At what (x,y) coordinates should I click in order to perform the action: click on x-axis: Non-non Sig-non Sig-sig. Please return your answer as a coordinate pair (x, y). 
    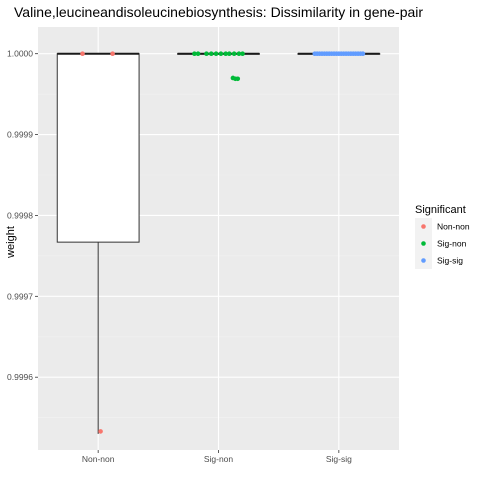
    Looking at the image, I should click on (217, 457).